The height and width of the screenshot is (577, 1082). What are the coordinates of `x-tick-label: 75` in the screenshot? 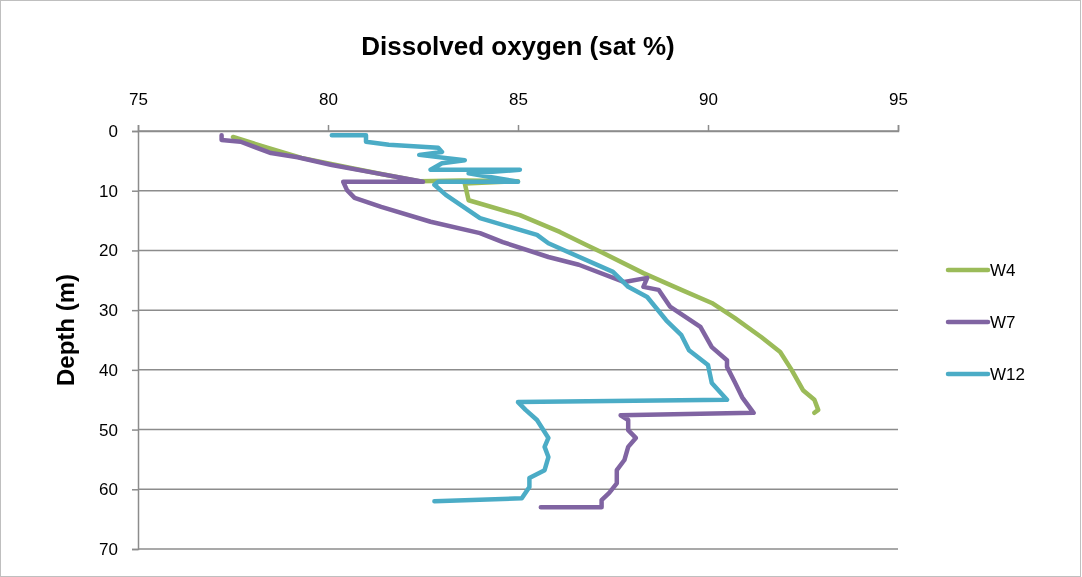 It's located at (138, 99).